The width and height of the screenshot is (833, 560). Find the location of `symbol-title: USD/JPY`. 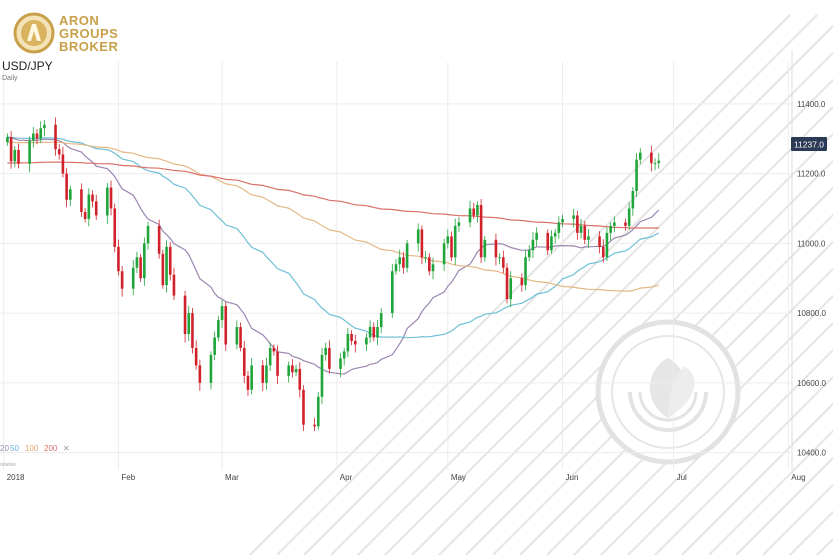

symbol-title: USD/JPY is located at coordinates (27, 66).